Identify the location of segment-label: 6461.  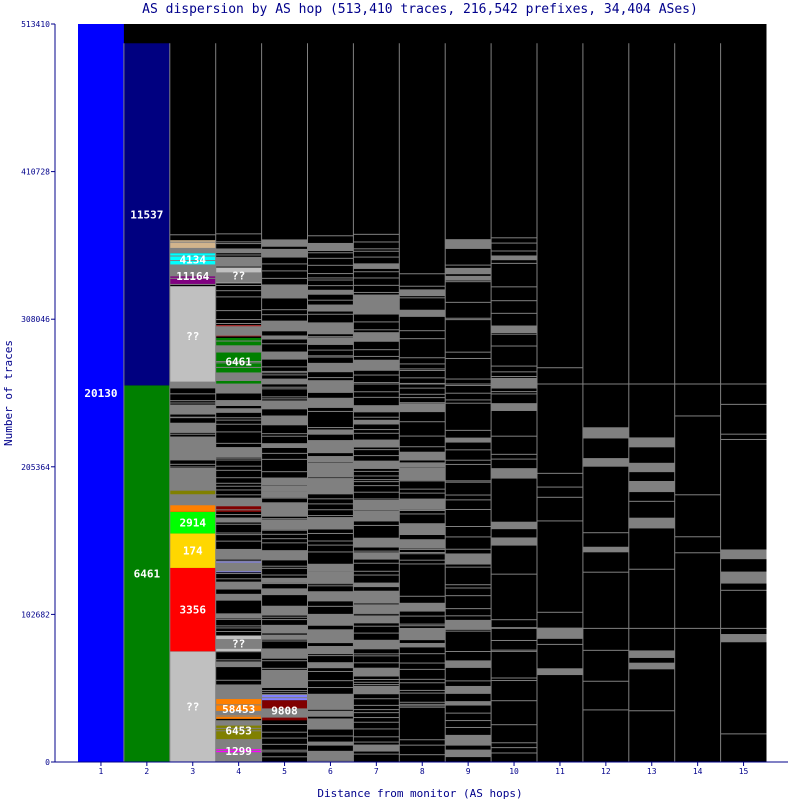
(147, 574).